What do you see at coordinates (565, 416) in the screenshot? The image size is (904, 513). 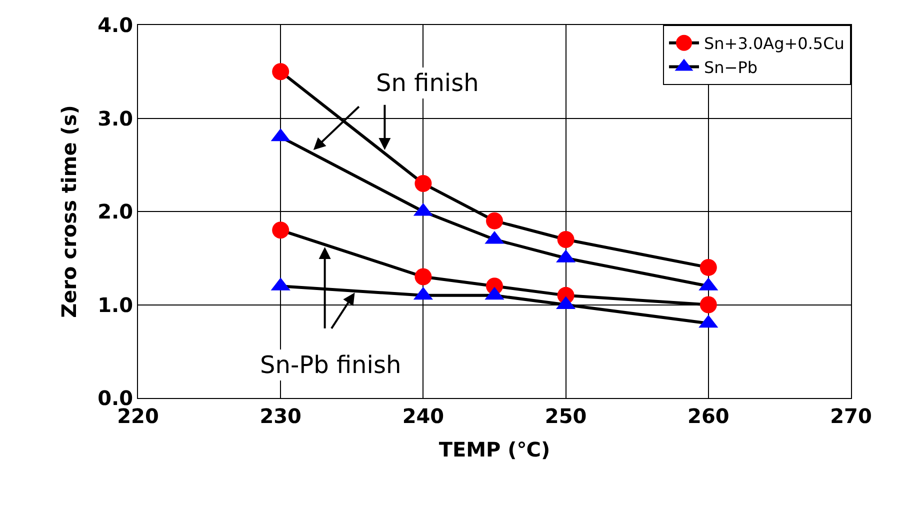 I see `x-tick-label: 250` at bounding box center [565, 416].